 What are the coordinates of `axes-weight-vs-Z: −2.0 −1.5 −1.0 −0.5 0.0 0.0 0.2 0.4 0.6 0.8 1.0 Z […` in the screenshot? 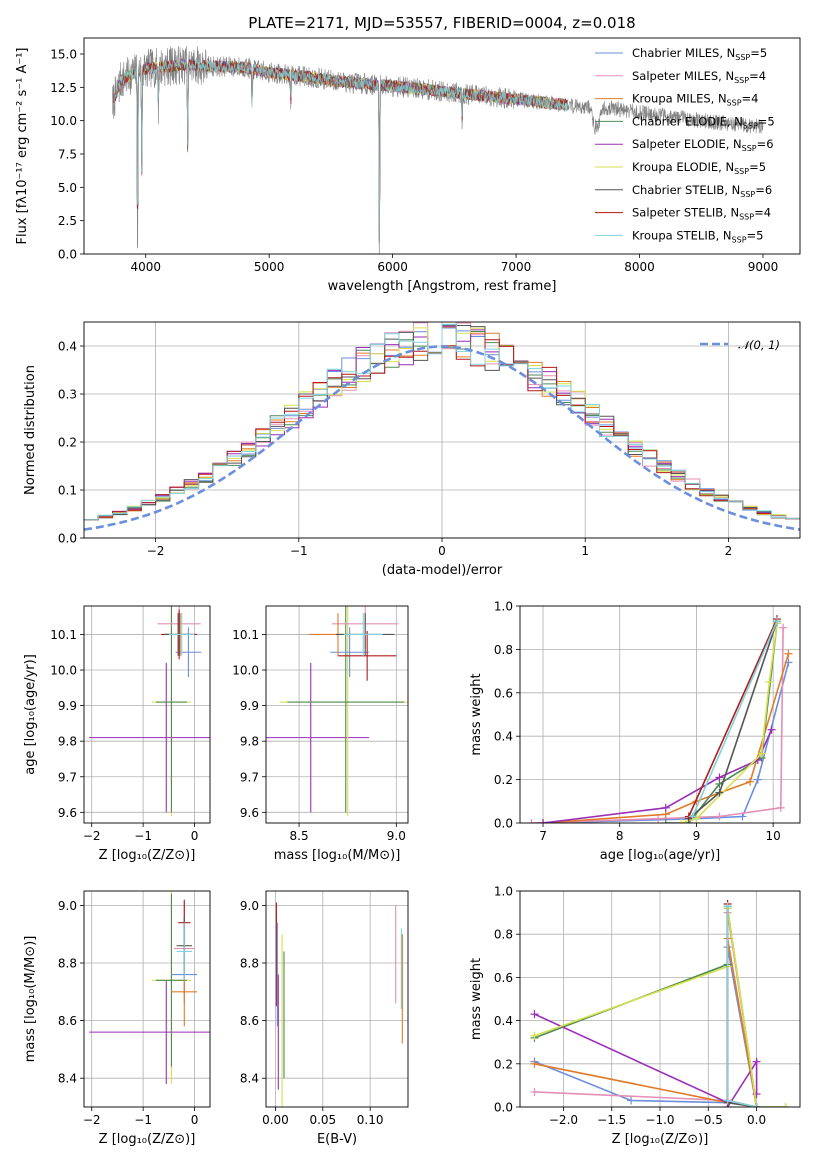 It's located at (635, 1016).